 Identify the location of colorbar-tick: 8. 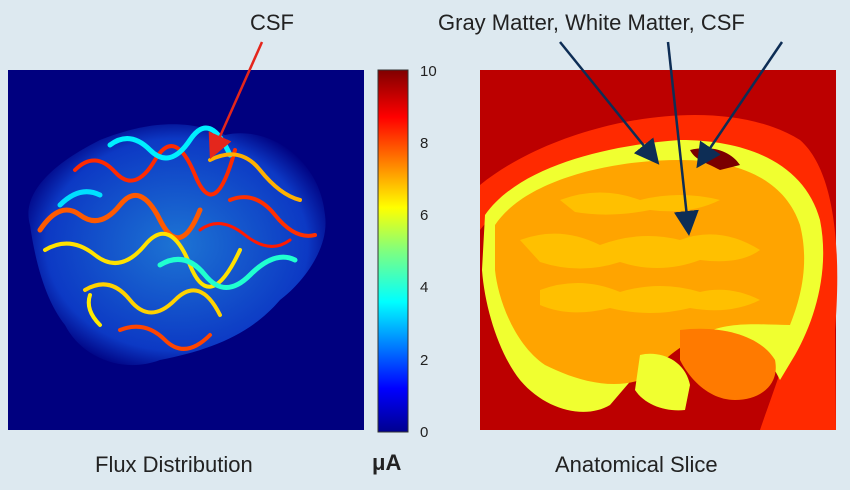
(424, 143).